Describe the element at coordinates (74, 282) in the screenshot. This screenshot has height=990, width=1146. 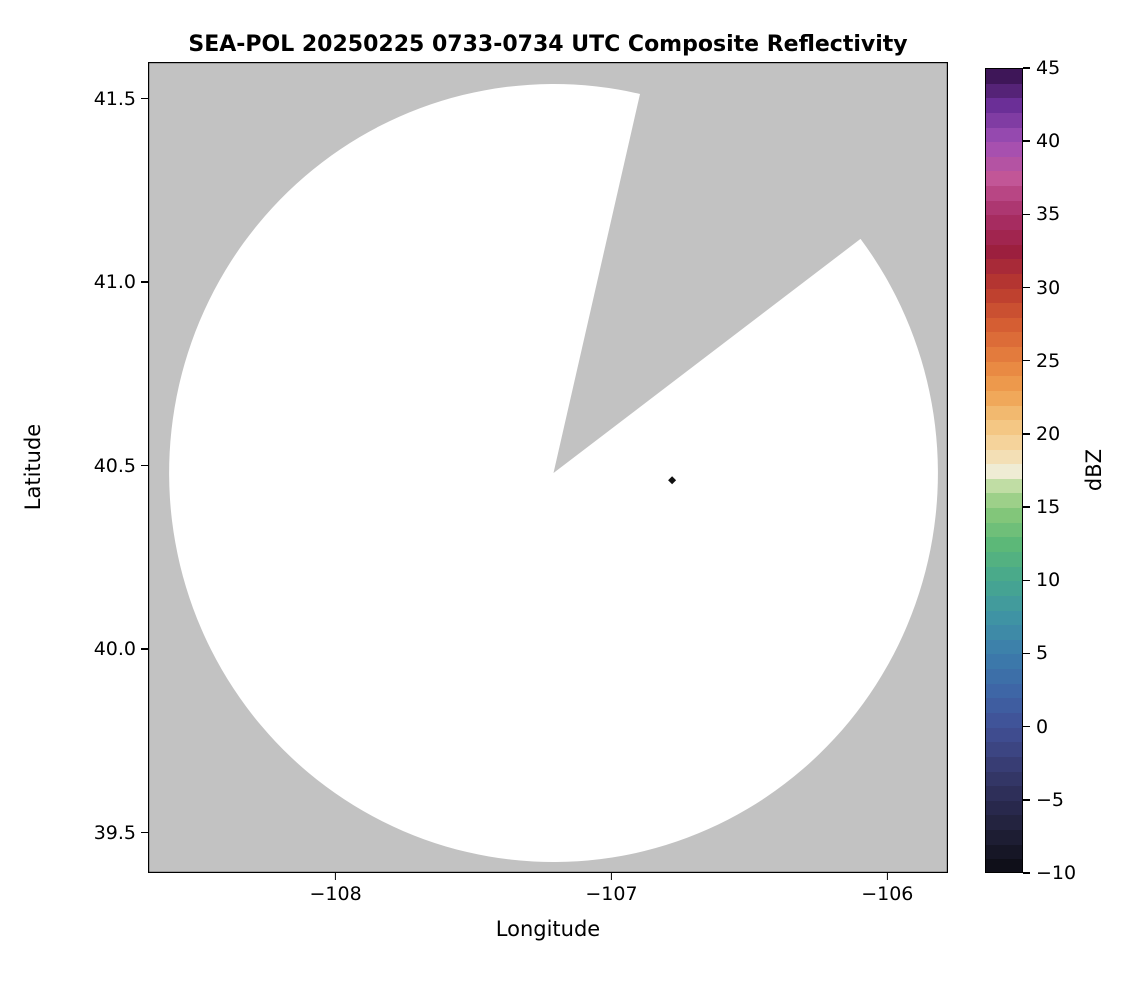
I see `y-tick: 41.0` at that location.